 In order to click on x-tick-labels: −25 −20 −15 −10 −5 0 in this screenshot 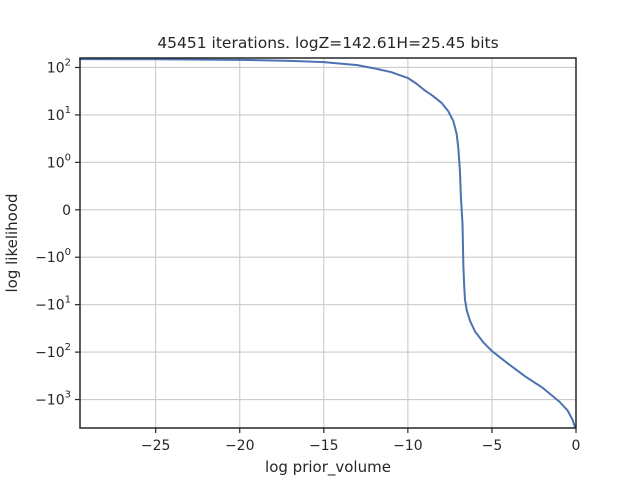, I will do `click(361, 441)`.